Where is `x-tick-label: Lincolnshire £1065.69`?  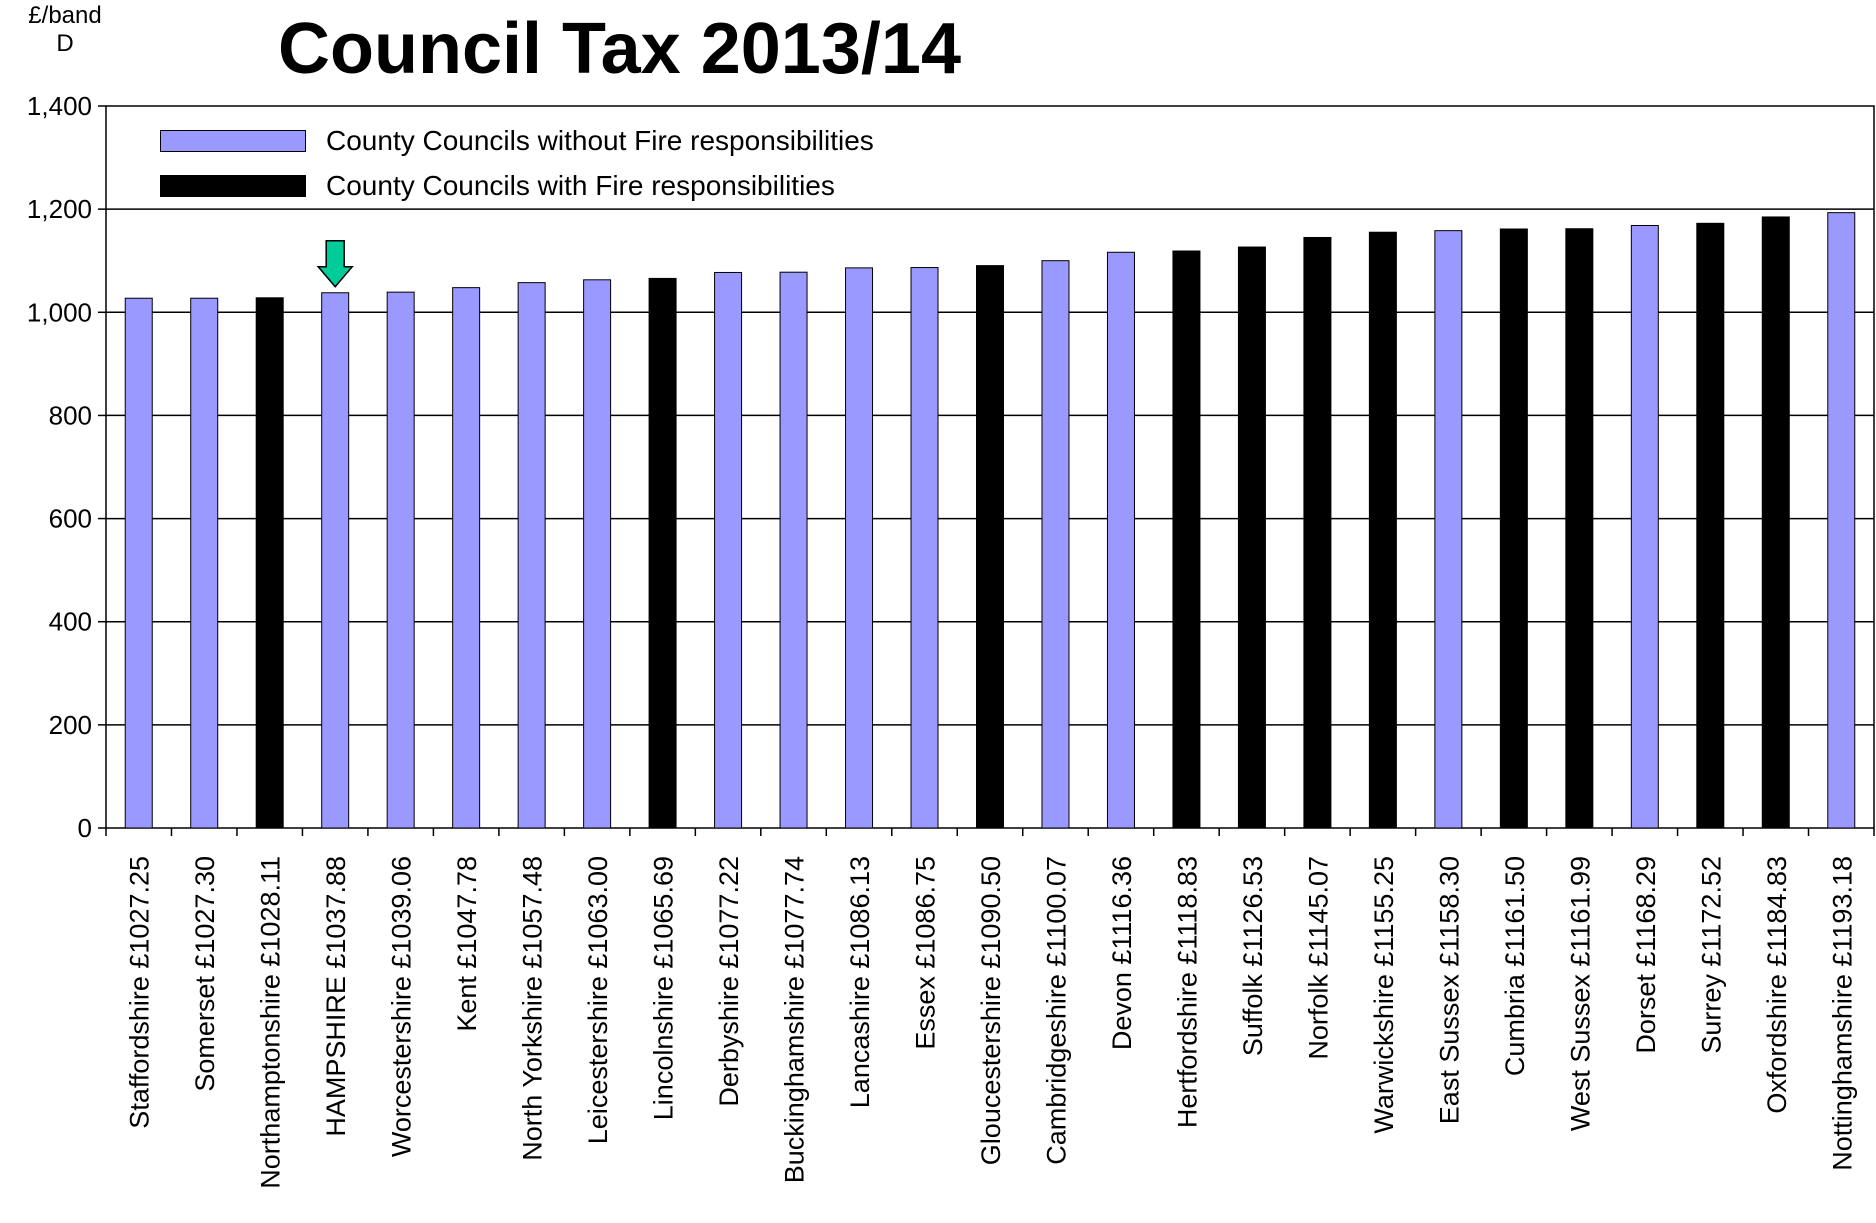 x-tick-label: Lincolnshire £1065.69 is located at coordinates (664, 988).